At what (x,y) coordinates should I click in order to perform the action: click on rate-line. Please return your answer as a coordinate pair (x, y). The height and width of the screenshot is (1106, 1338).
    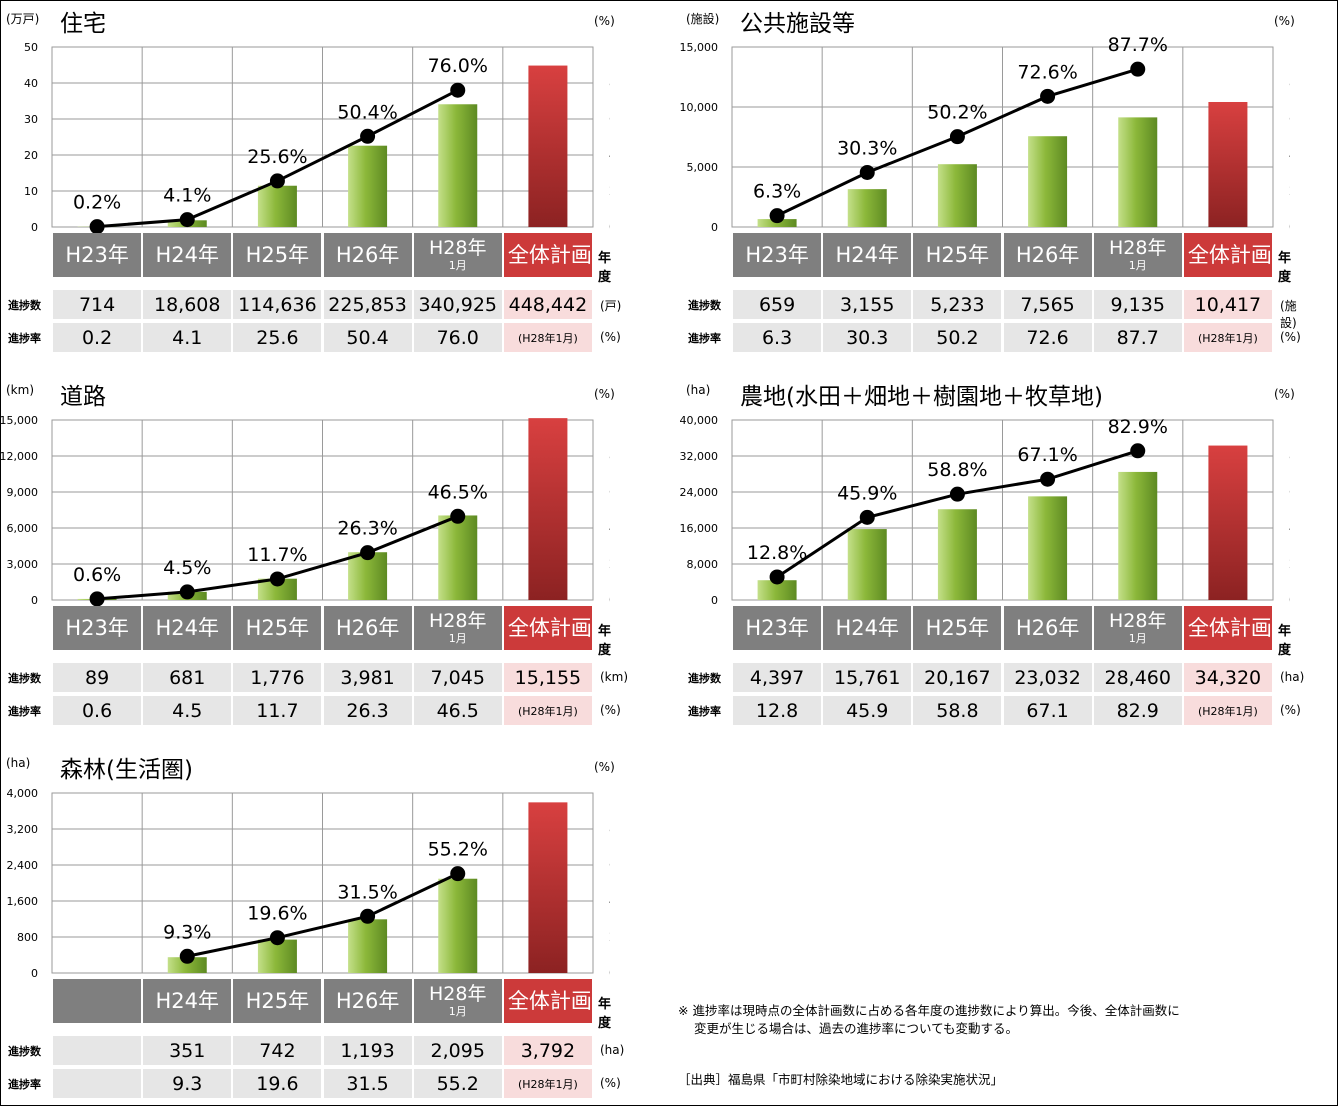
    Looking at the image, I should click on (322, 915).